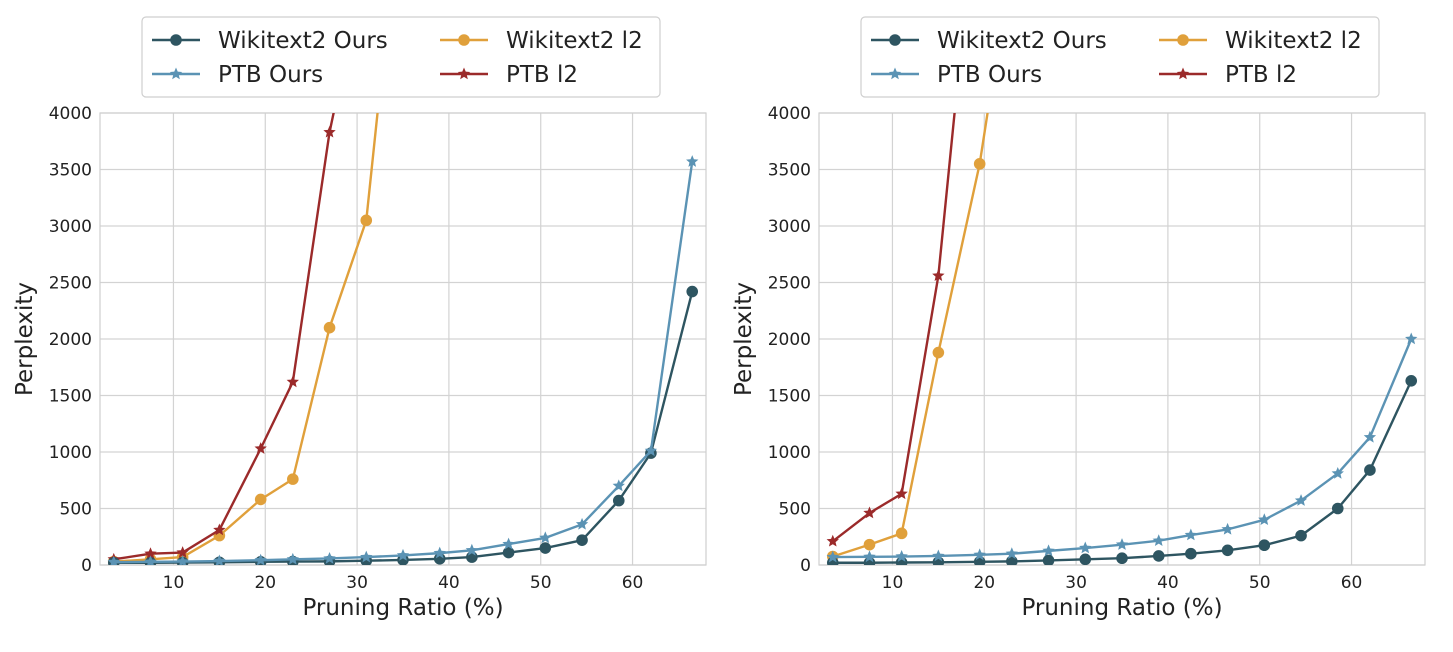 The height and width of the screenshot is (652, 1453). I want to click on series-line-wikitext2-ours, so click(1122, 472).